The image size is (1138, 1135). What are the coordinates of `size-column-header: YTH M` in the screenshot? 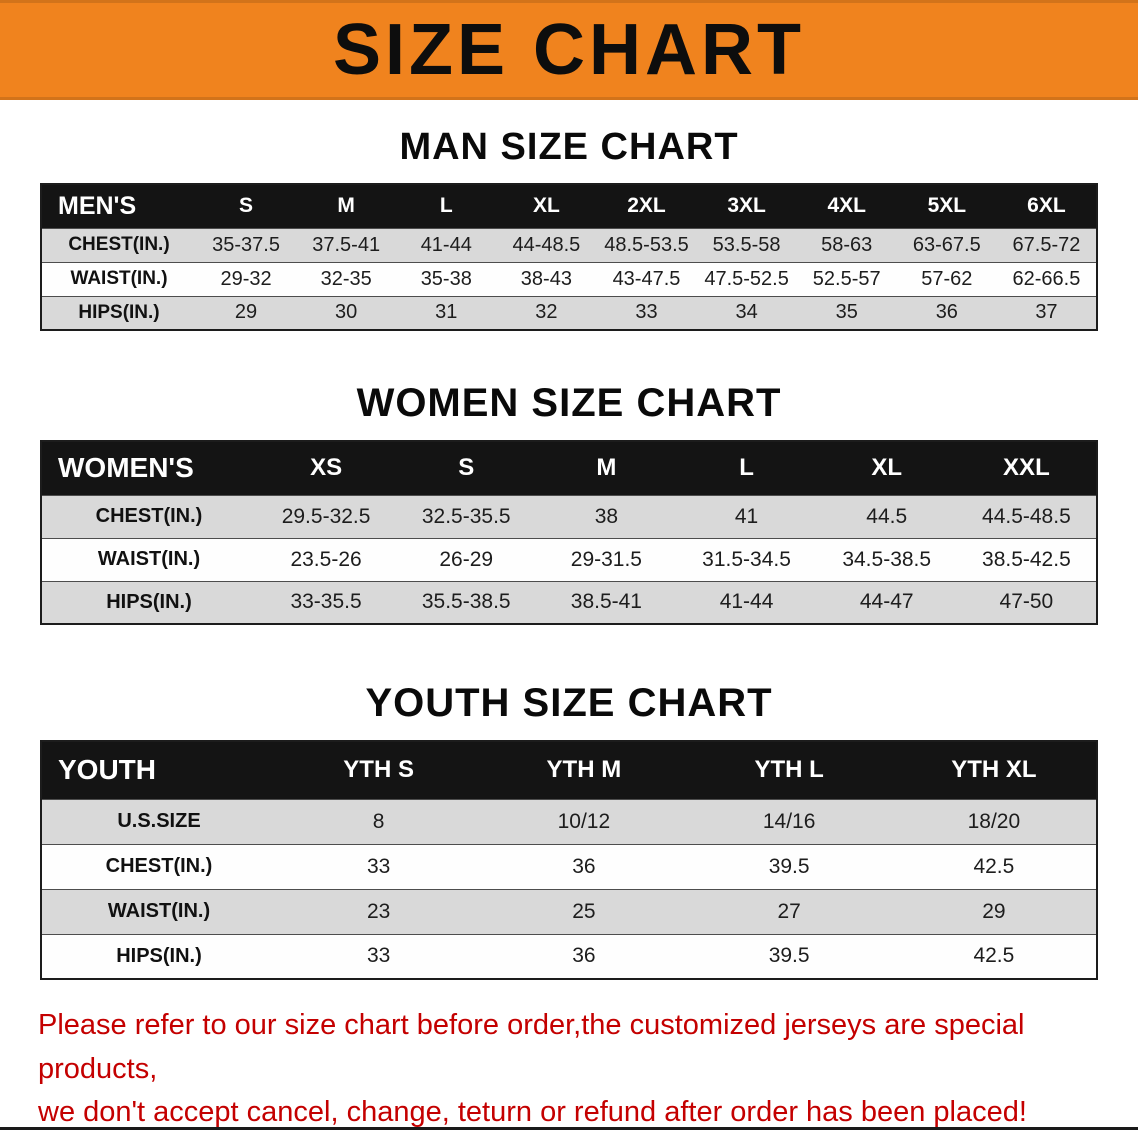 It's located at (584, 770).